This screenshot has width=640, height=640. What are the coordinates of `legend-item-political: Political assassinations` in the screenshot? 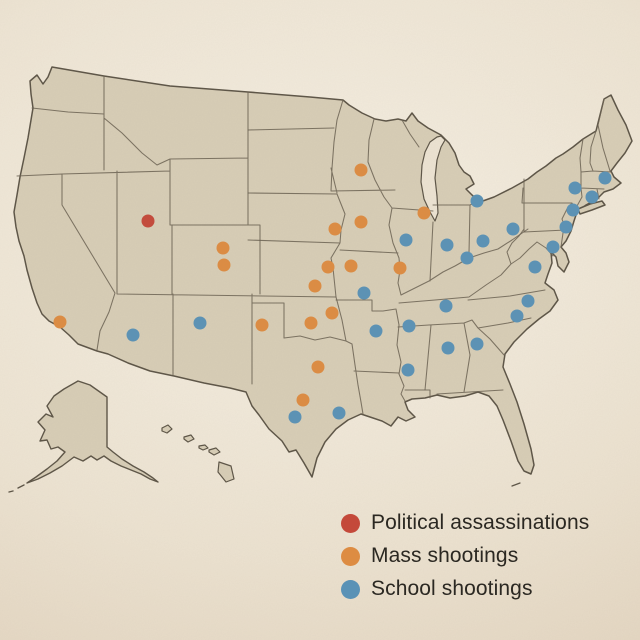 It's located at (465, 523).